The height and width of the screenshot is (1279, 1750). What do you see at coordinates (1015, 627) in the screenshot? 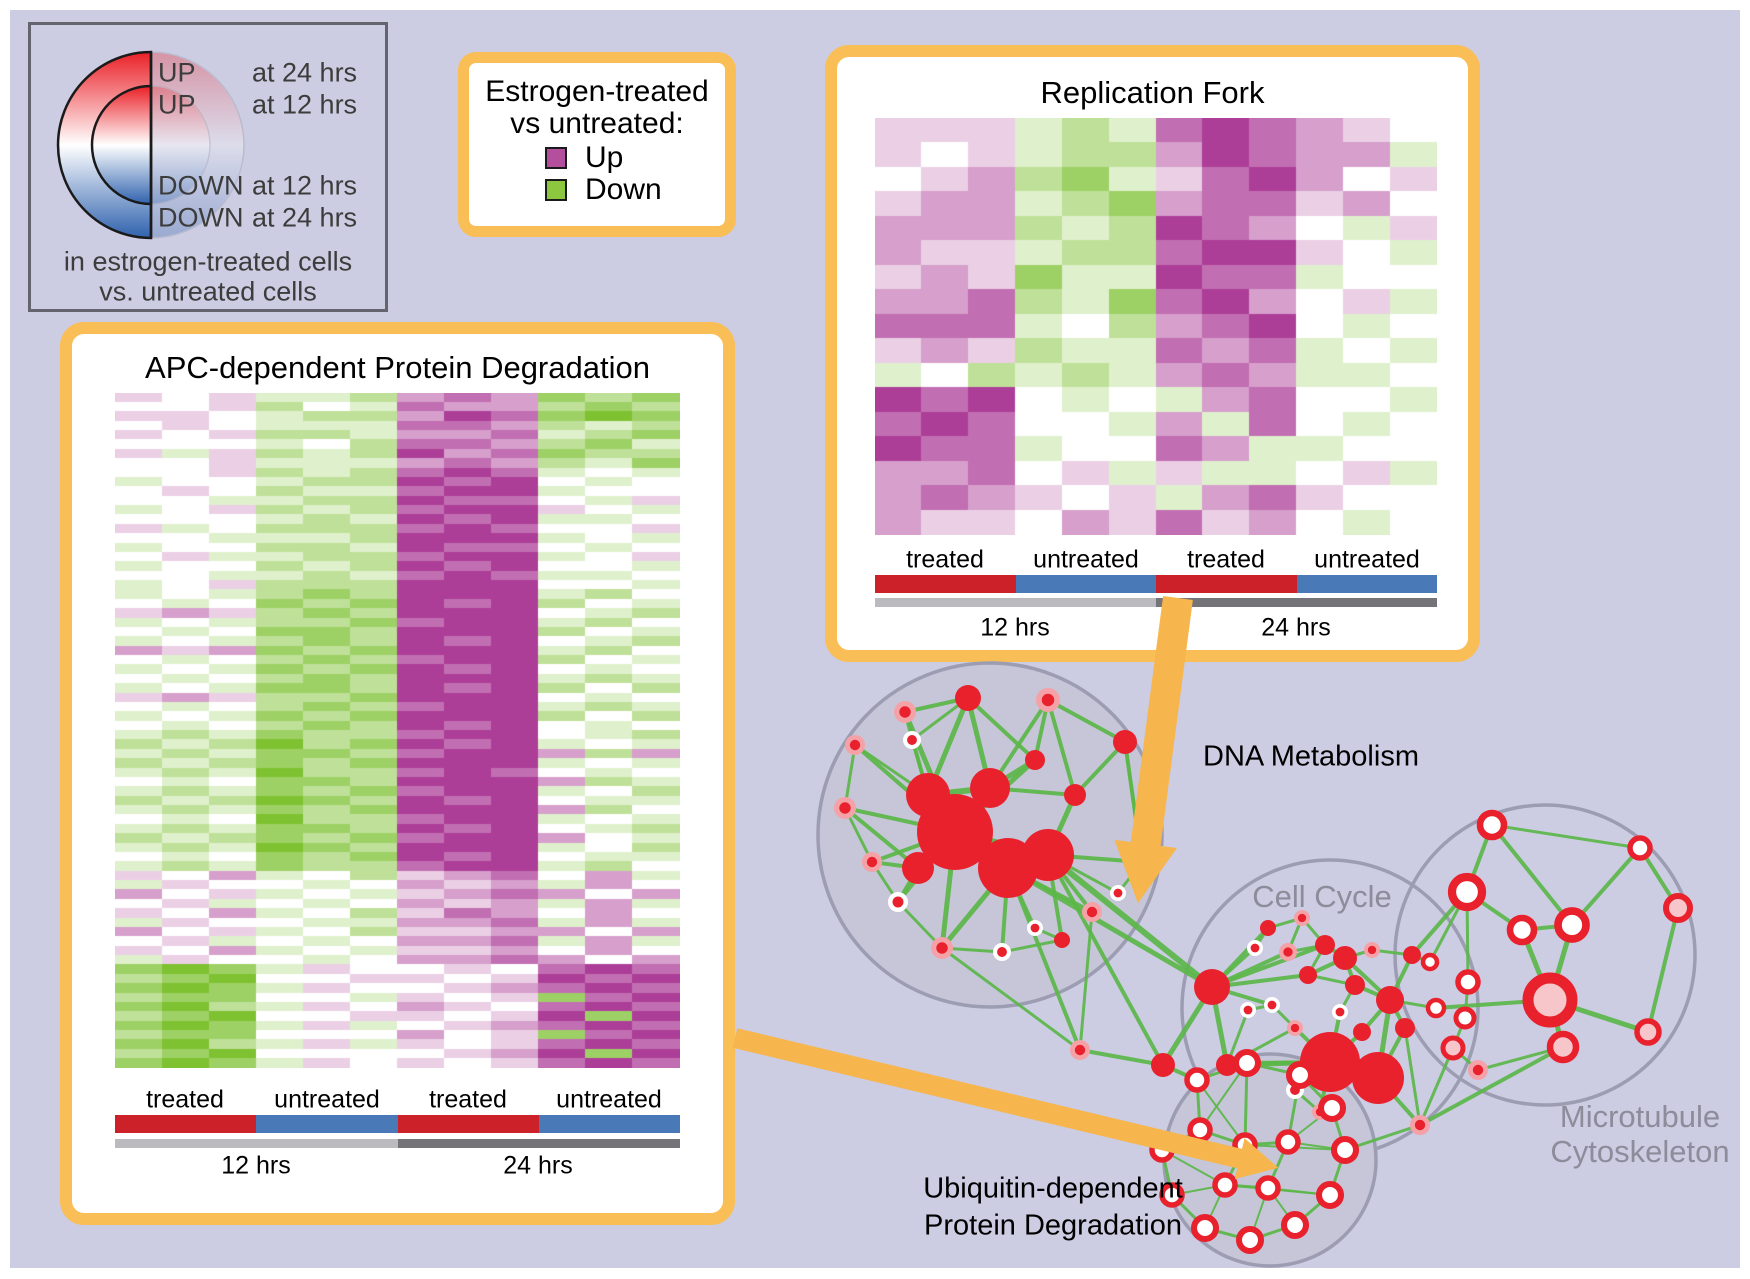
I see `rf-12hr-label: 12 hrs` at bounding box center [1015, 627].